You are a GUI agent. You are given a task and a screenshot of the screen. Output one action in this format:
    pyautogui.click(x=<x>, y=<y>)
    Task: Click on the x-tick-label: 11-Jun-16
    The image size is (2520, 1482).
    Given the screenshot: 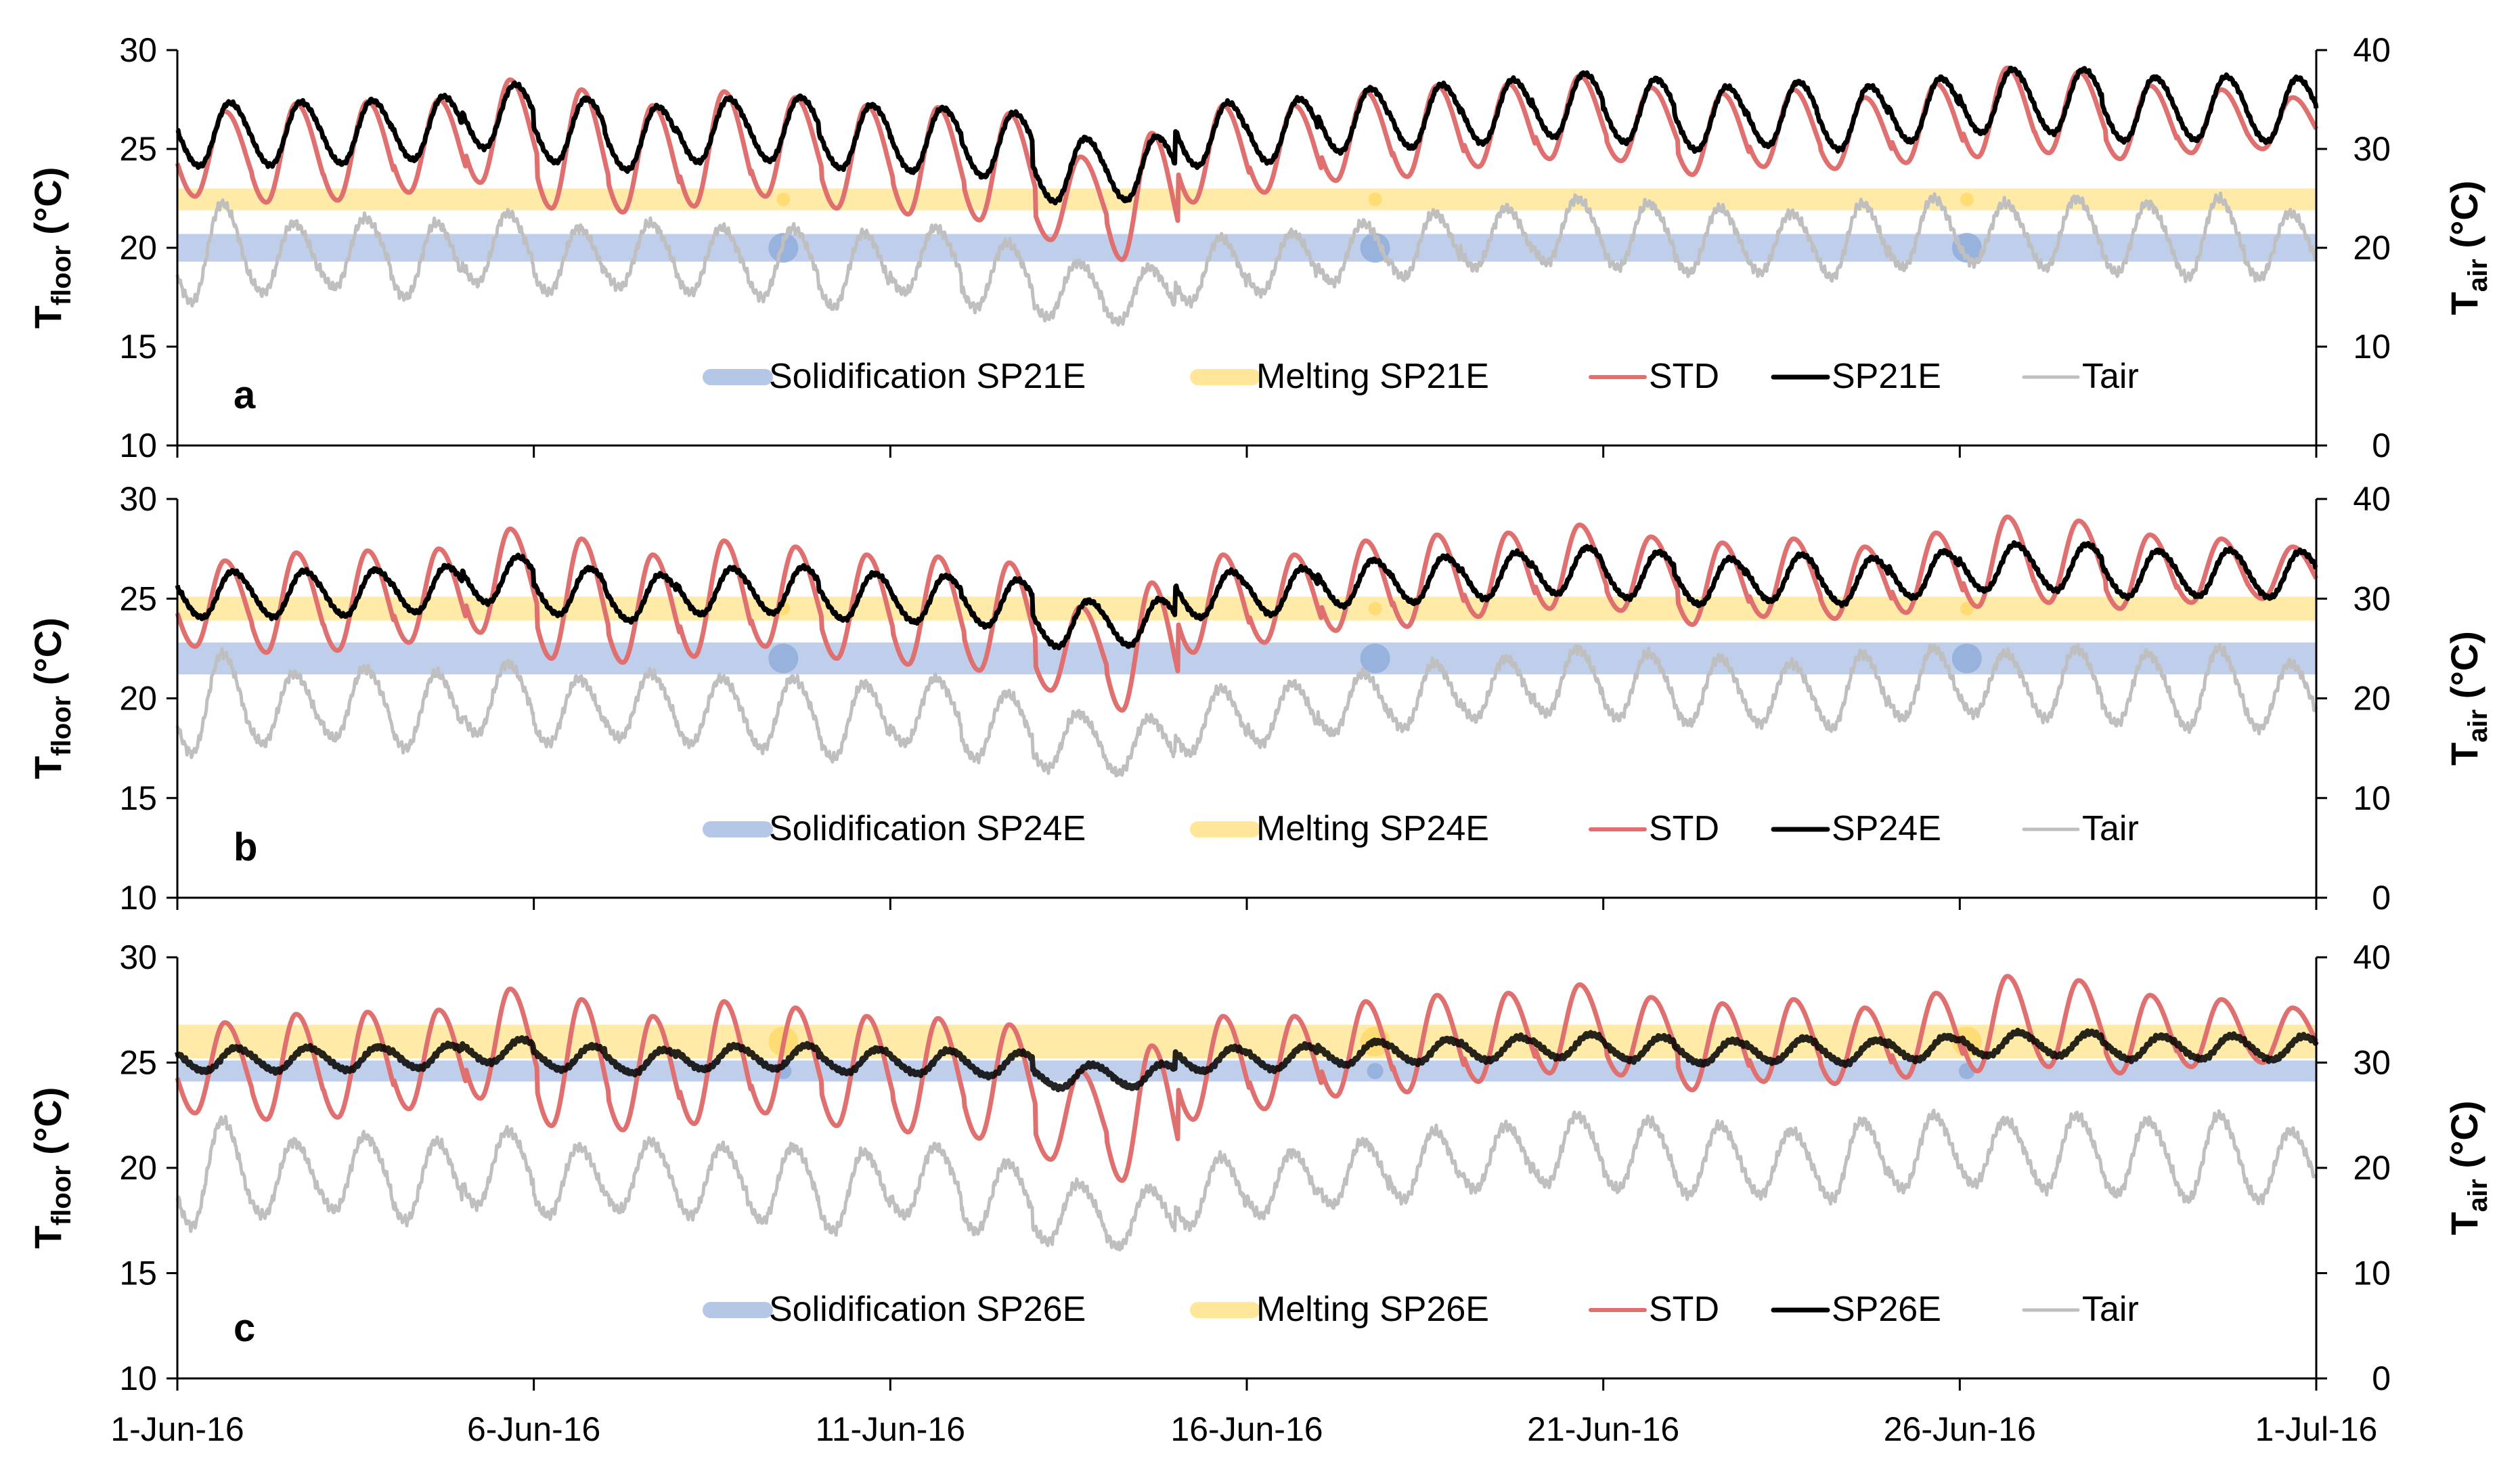 What is the action you would take?
    pyautogui.click(x=891, y=1429)
    